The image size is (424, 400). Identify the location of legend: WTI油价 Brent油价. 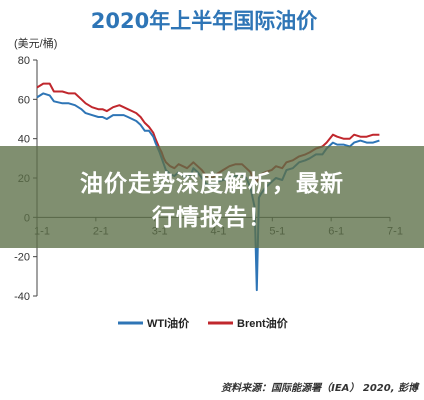
(203, 323).